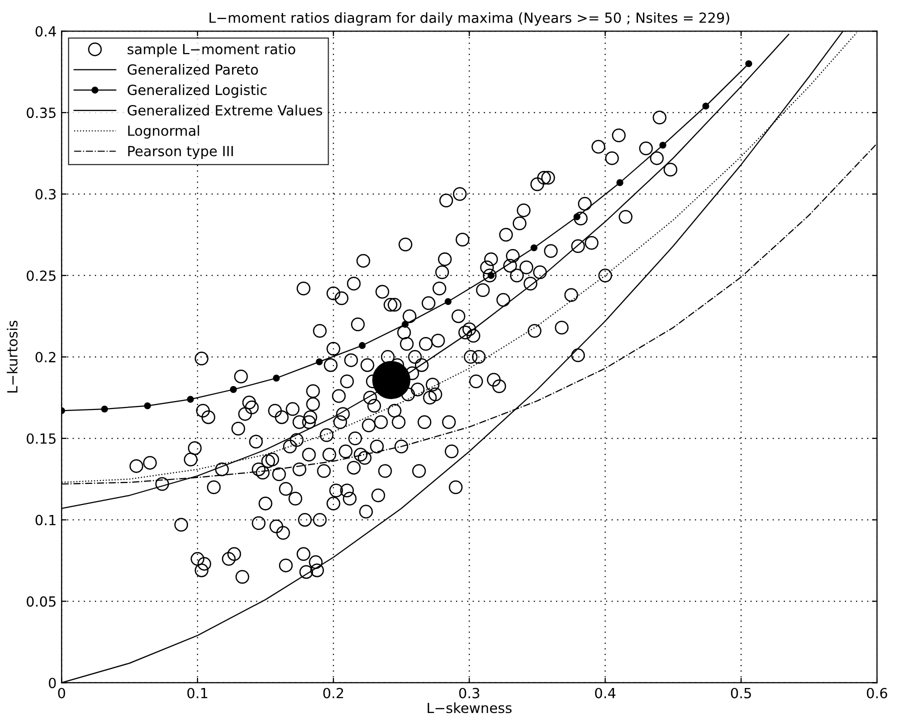  Describe the element at coordinates (197, 693) in the screenshot. I see `x-tick-label: 0.1` at that location.